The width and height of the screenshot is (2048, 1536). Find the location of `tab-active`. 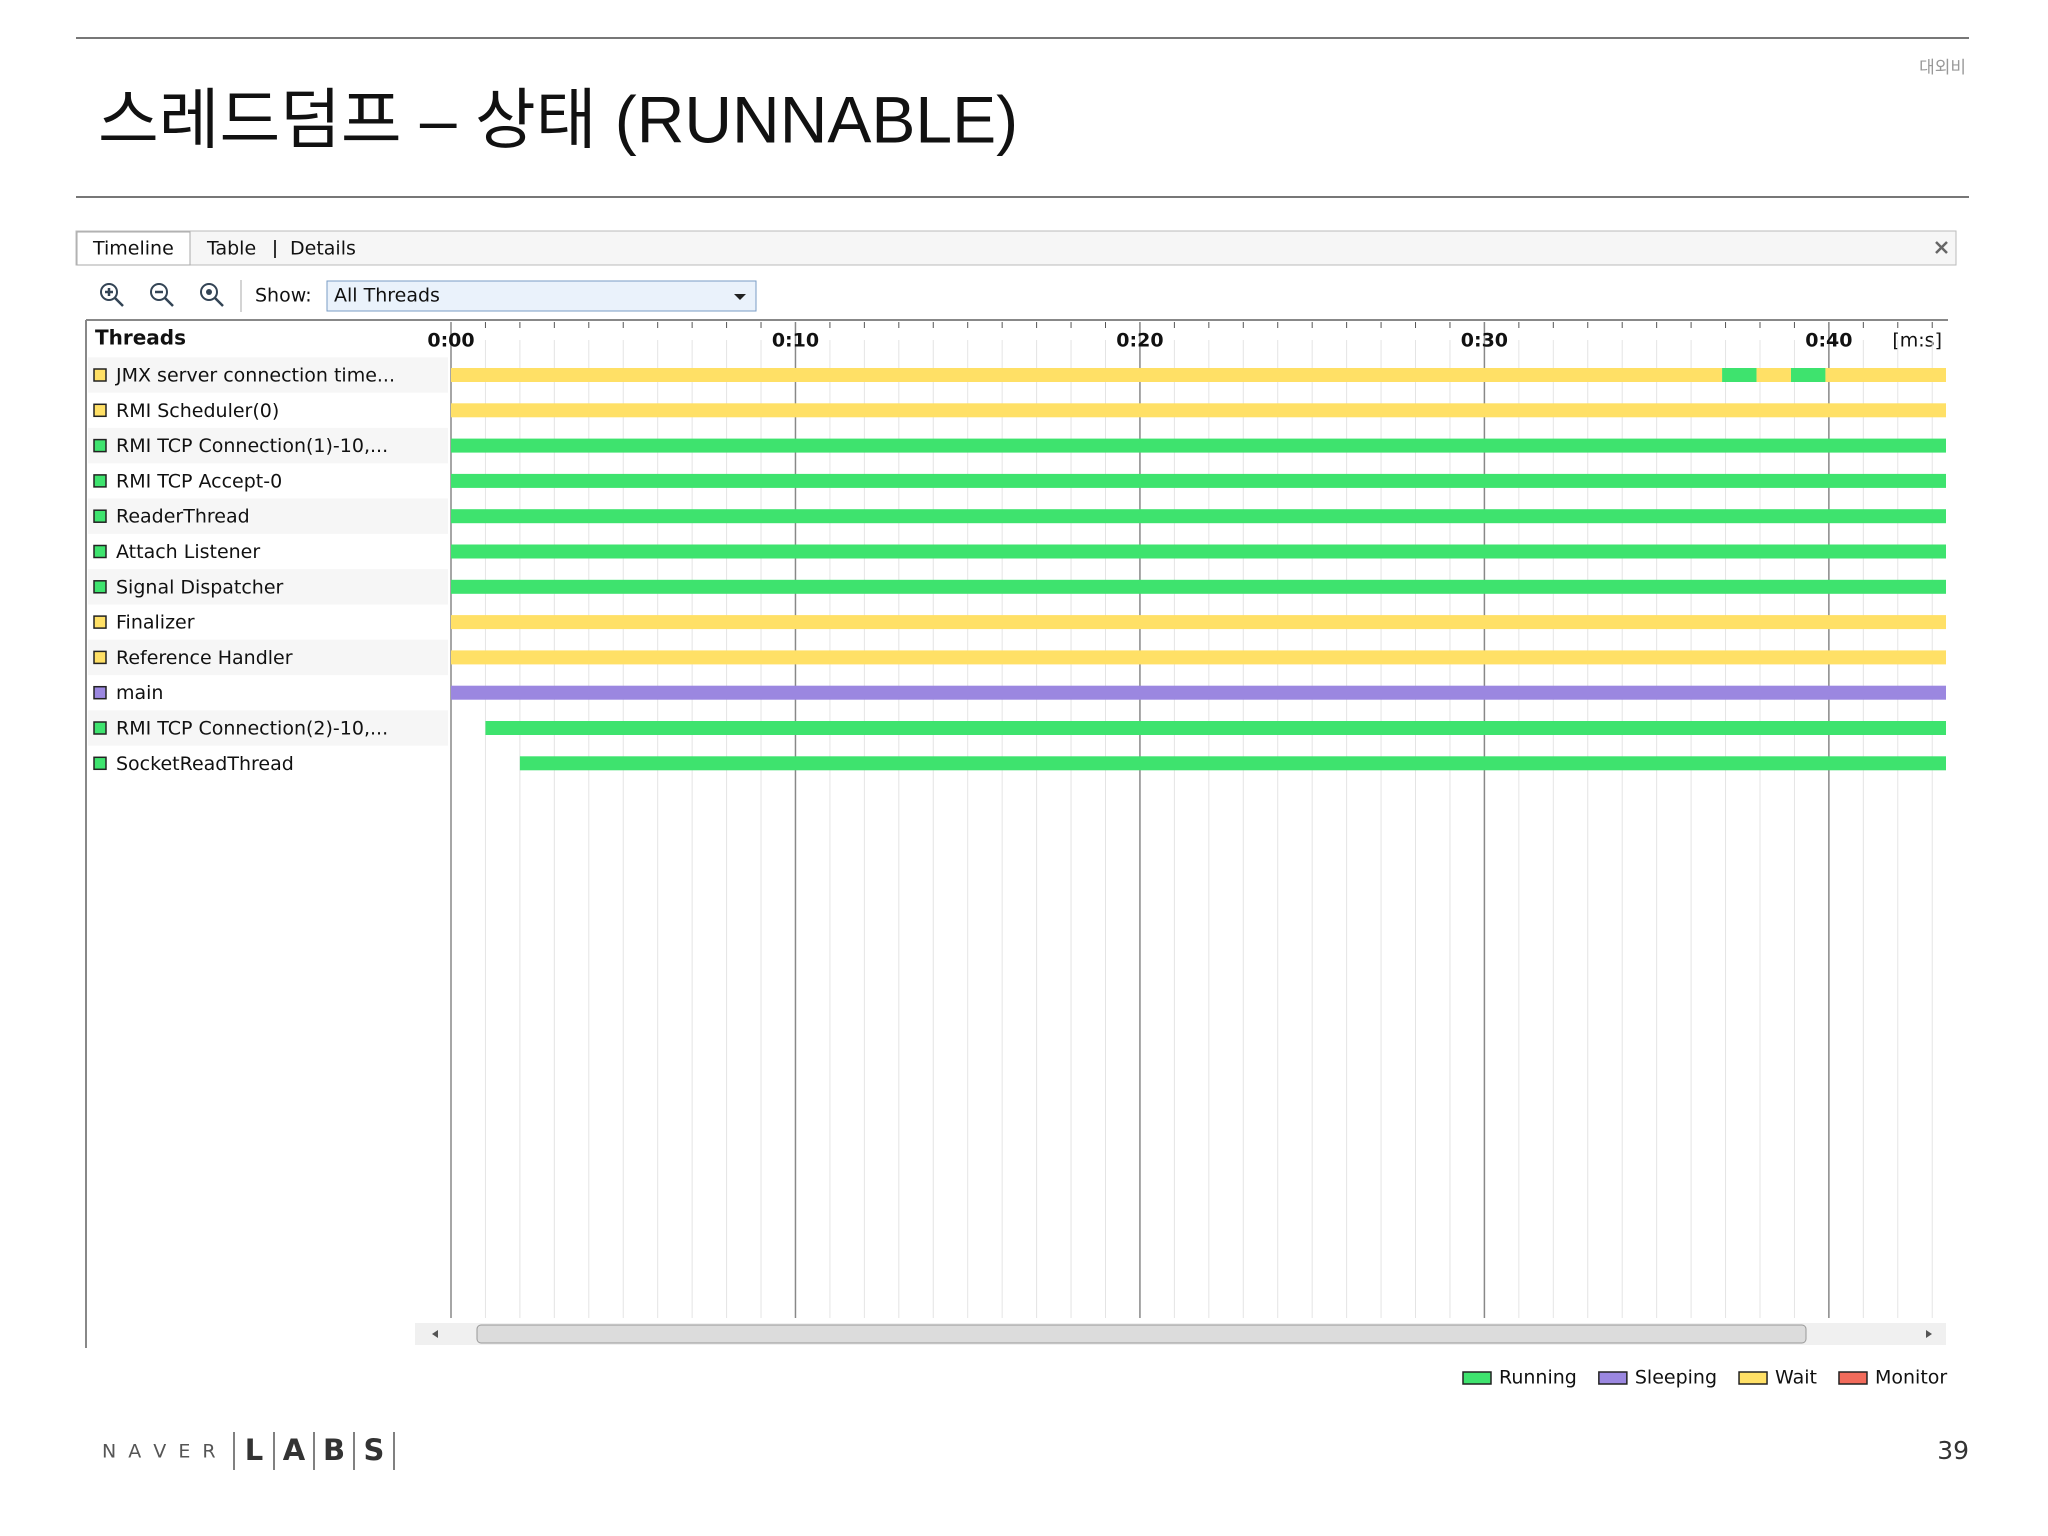

tab-active is located at coordinates (133, 248).